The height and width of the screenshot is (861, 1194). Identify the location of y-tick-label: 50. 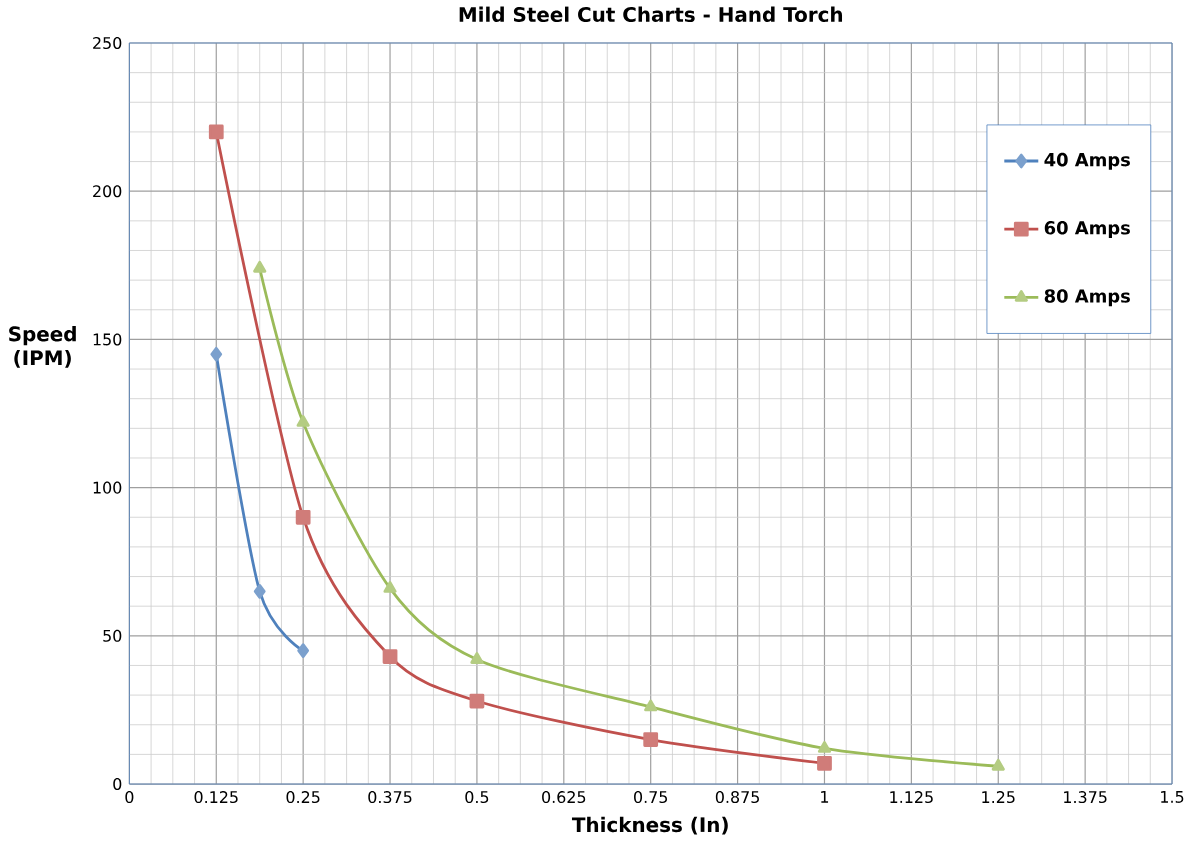
(112, 635).